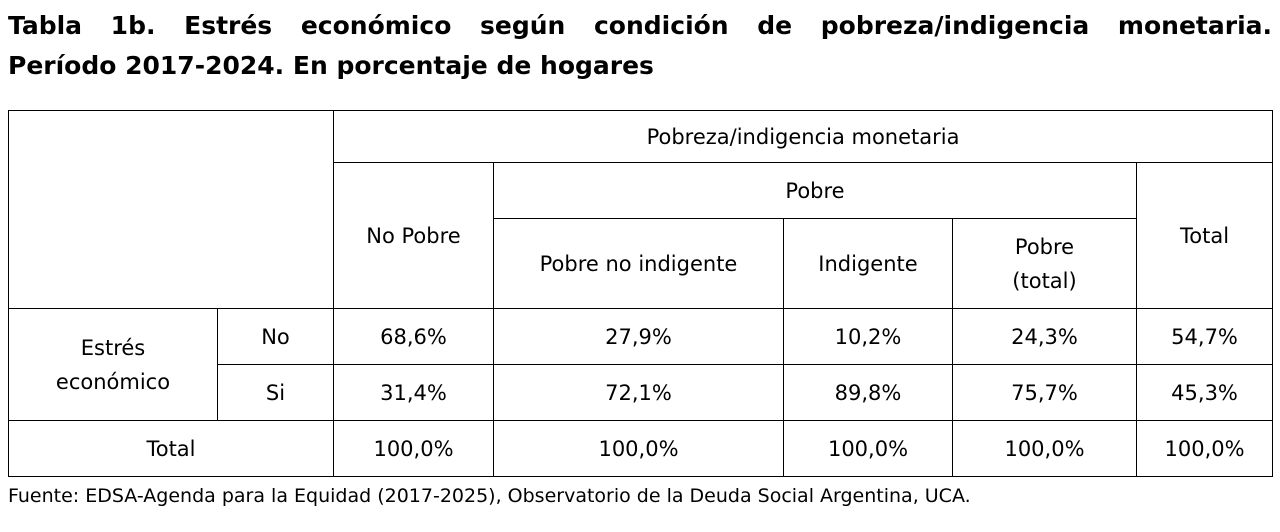 Image resolution: width=1280 pixels, height=532 pixels. I want to click on cell-si-no-pobre: 31,4%, so click(413, 392).